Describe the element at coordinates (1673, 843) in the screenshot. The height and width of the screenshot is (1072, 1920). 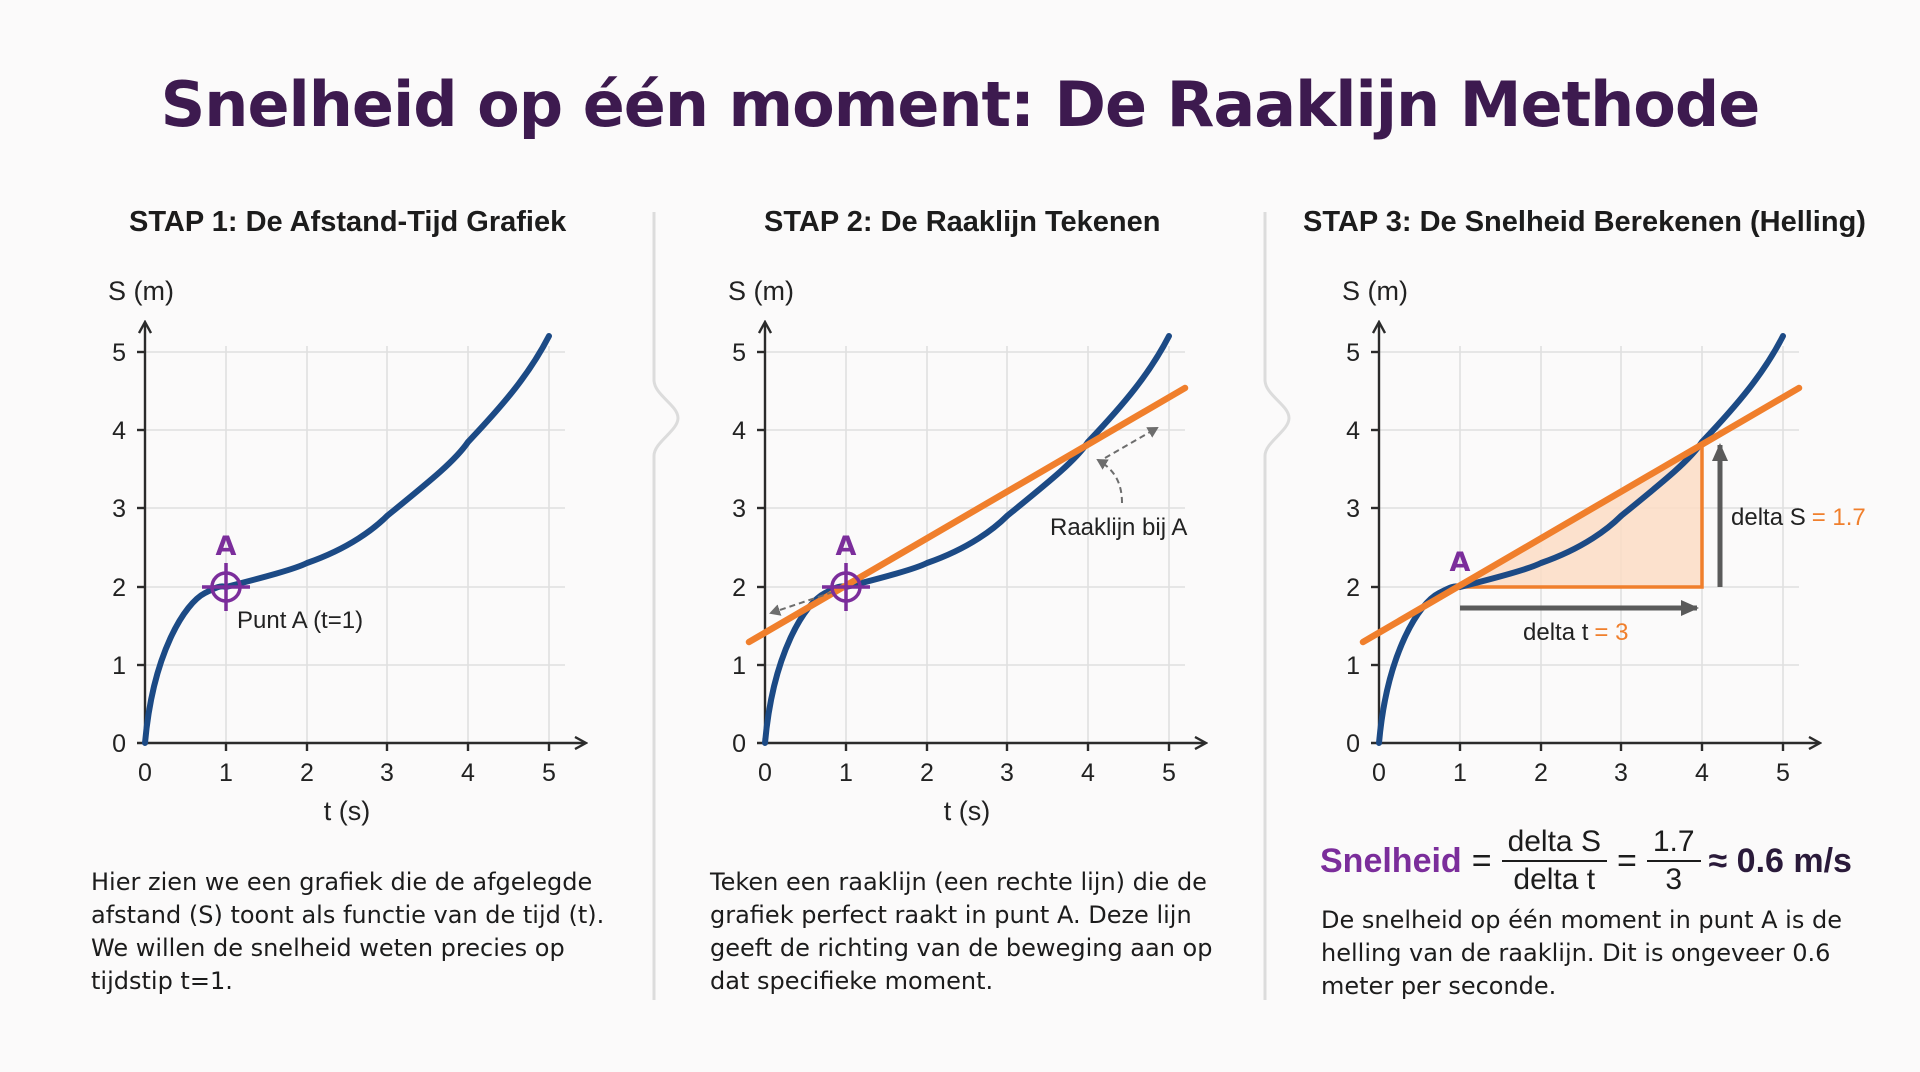
I see `fraction-numerator: 1.7` at that location.